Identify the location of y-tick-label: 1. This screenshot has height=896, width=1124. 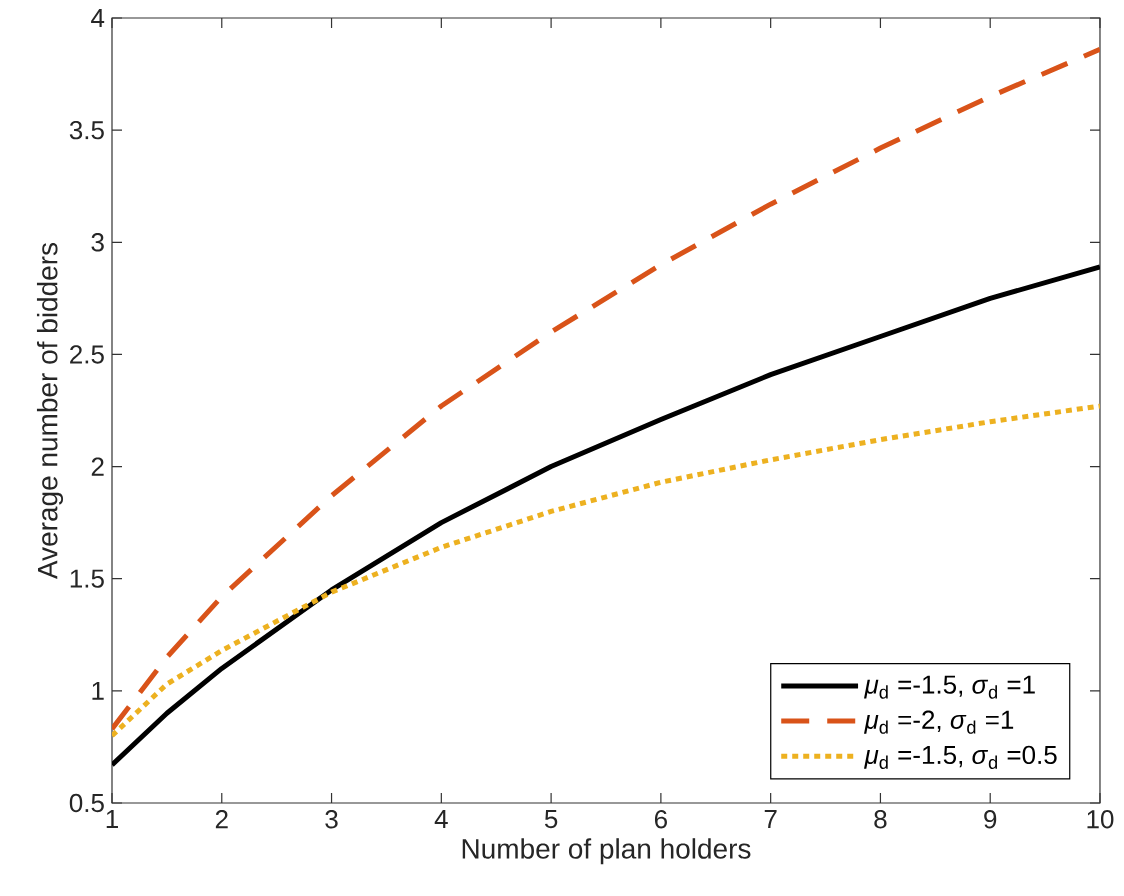
(98, 690).